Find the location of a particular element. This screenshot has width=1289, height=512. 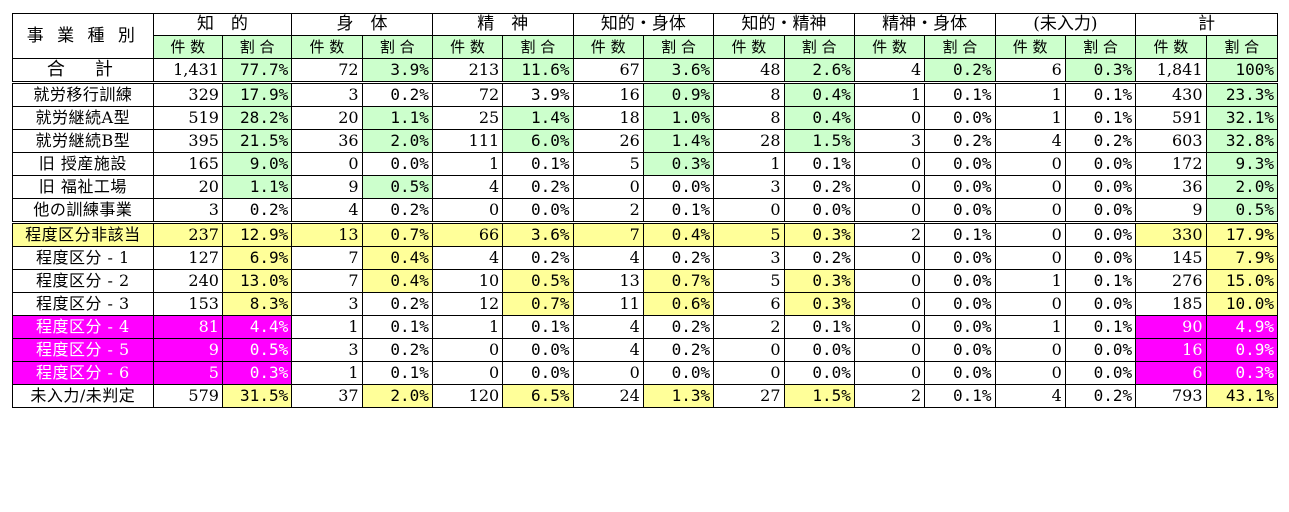

ratio-cell: 23.3% is located at coordinates (1241, 94).